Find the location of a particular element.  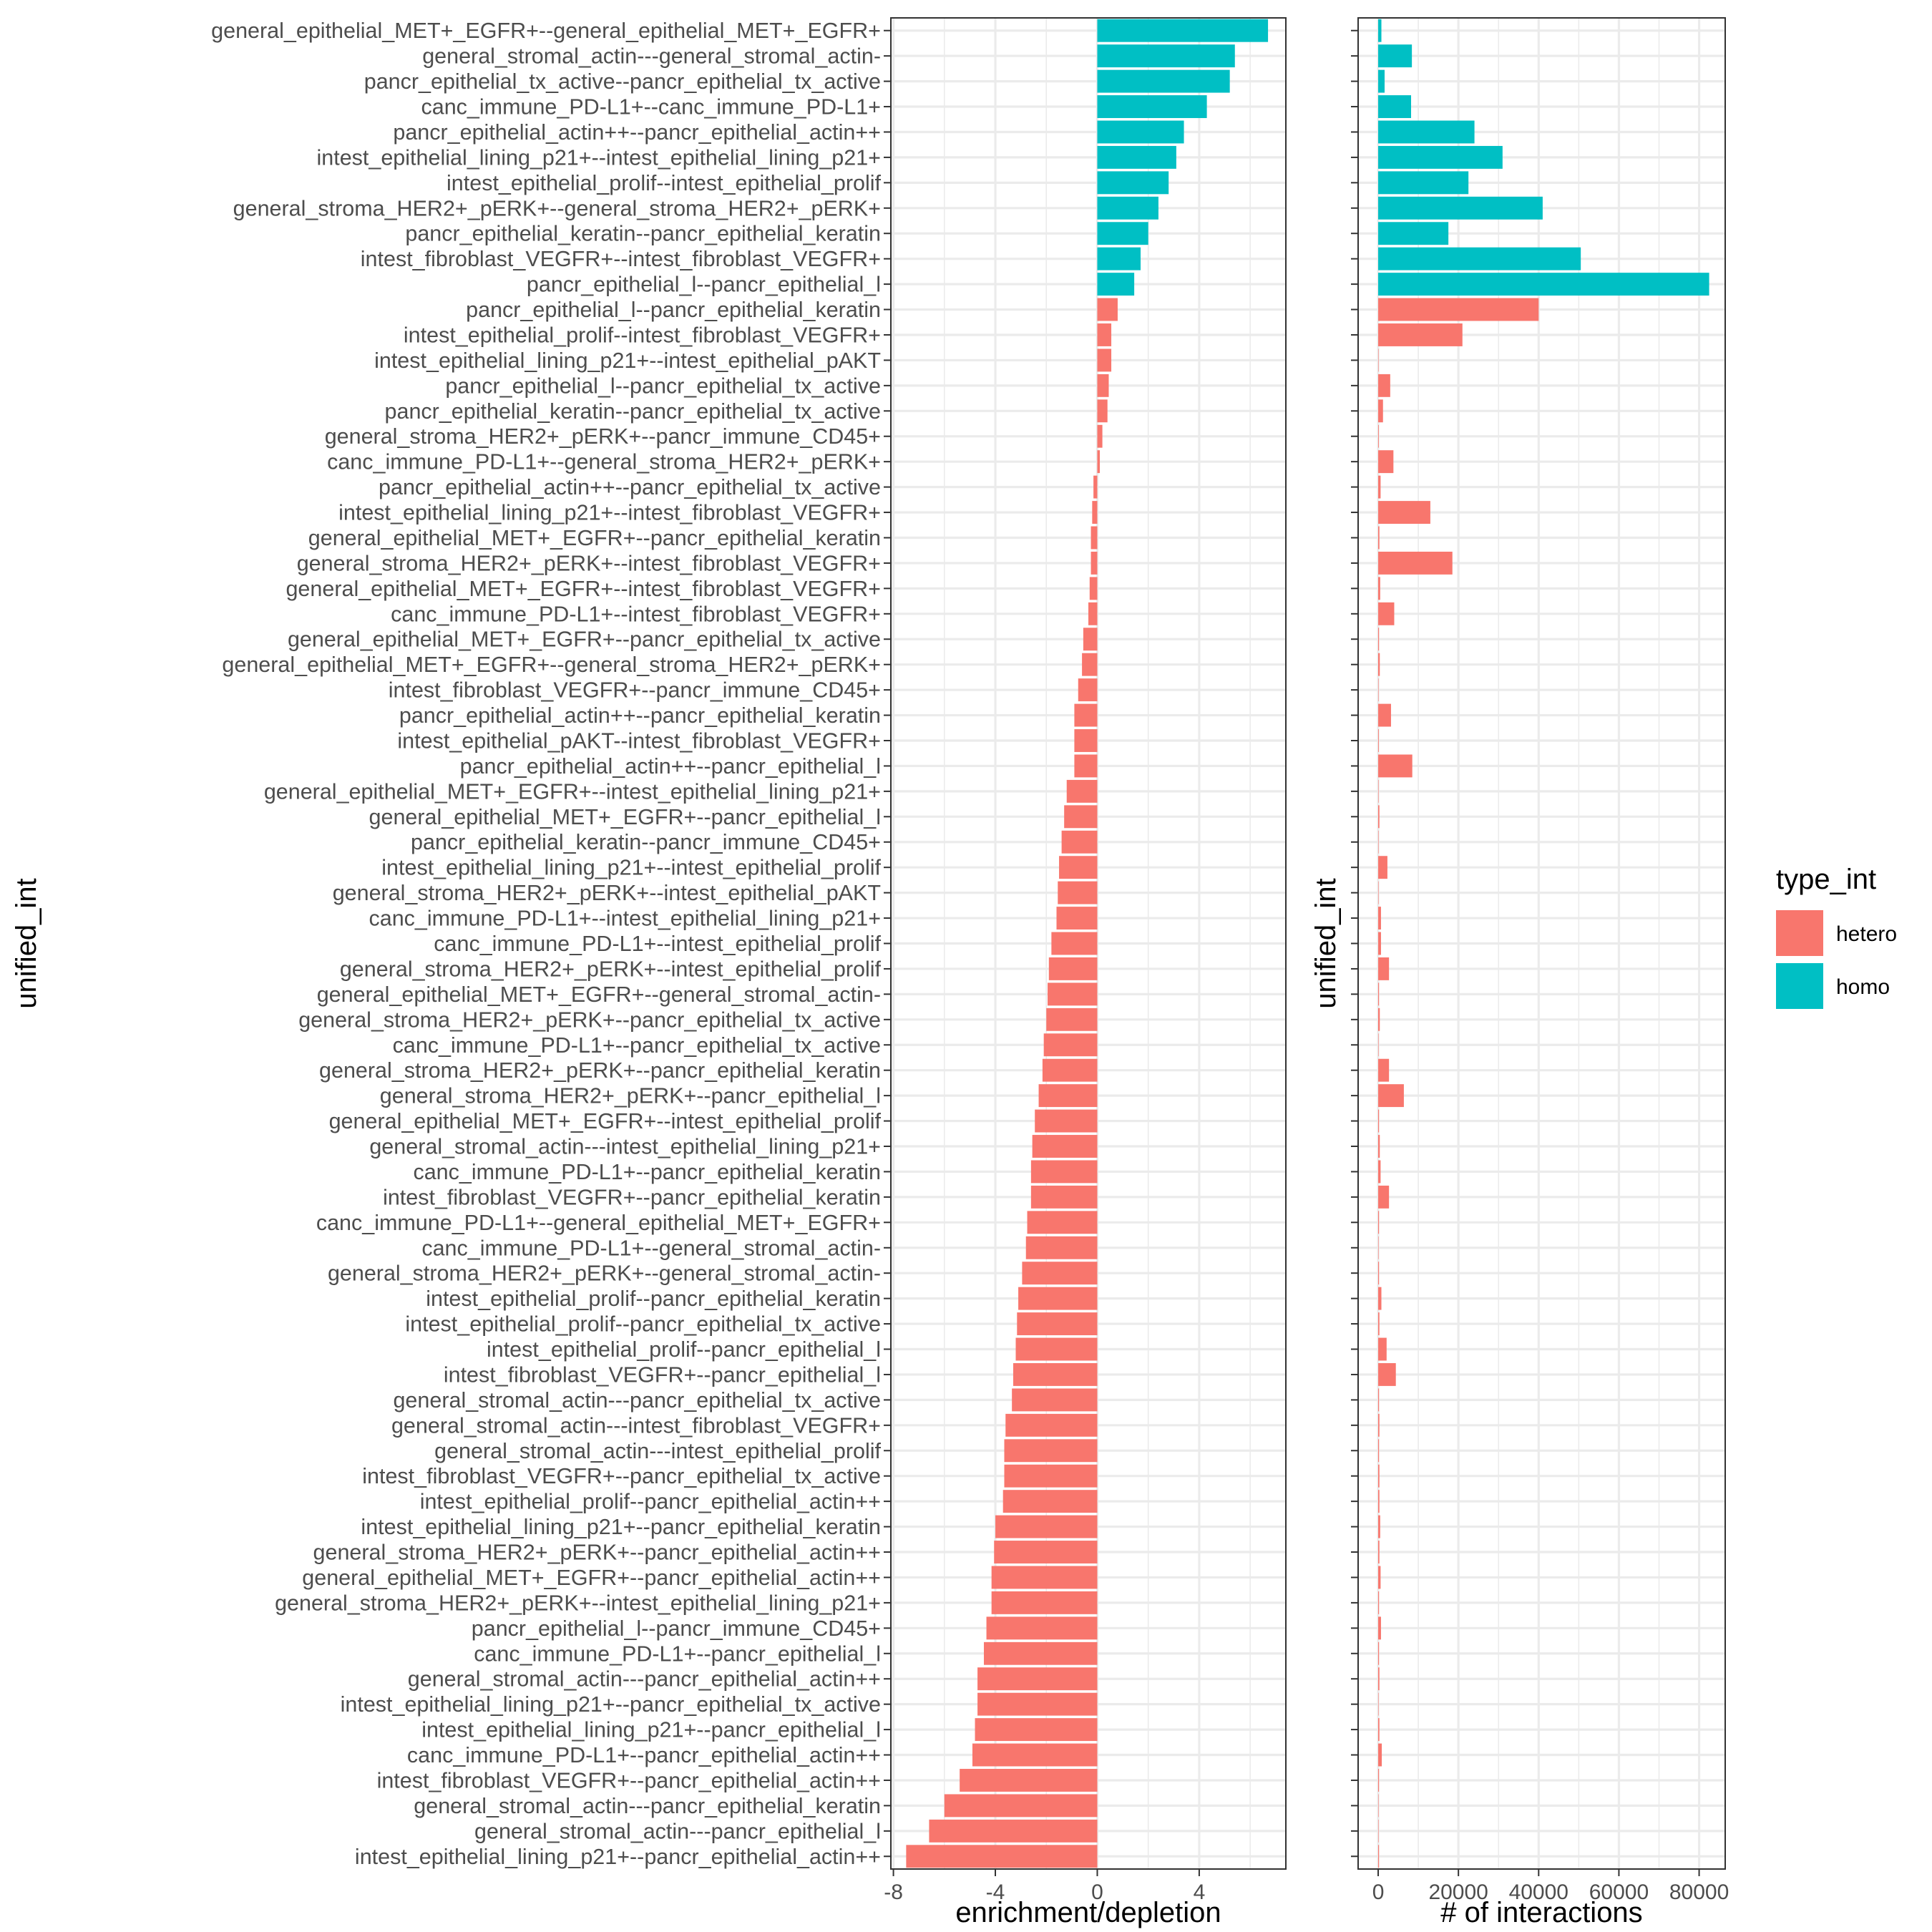

enrichment-x-tick-label: -4 is located at coordinates (995, 1892).